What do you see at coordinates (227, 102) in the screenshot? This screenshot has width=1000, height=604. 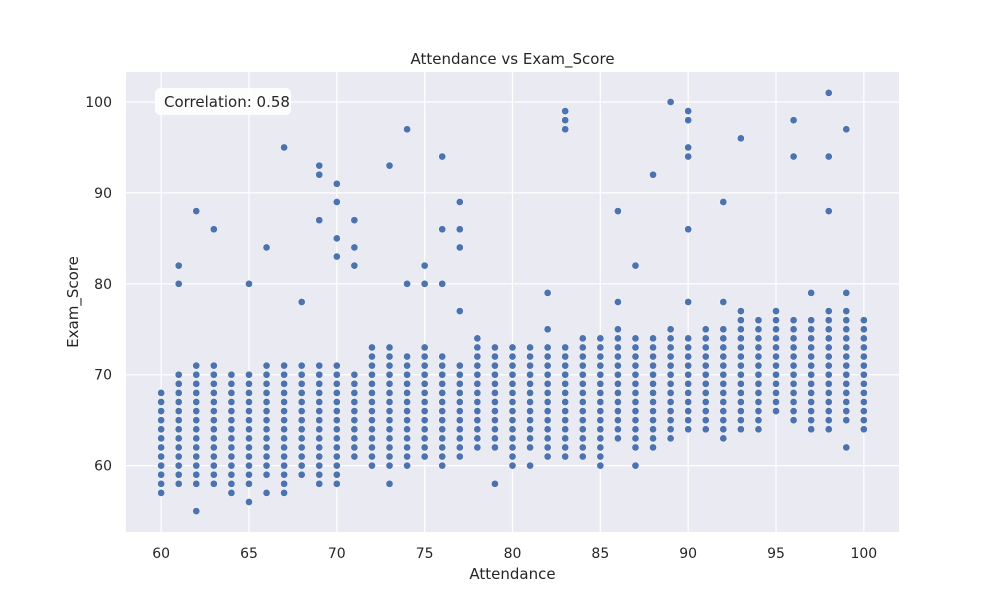 I see `annotation-text: Correlation: 0.58` at bounding box center [227, 102].